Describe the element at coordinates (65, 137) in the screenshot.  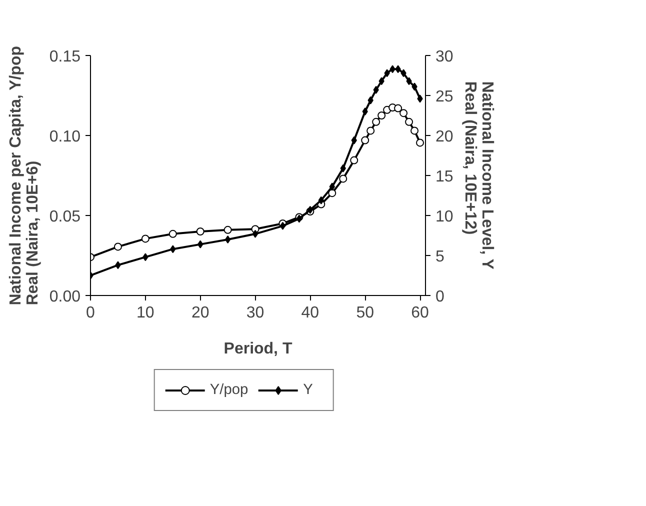
I see `y-tick-label: 0.10` at that location.